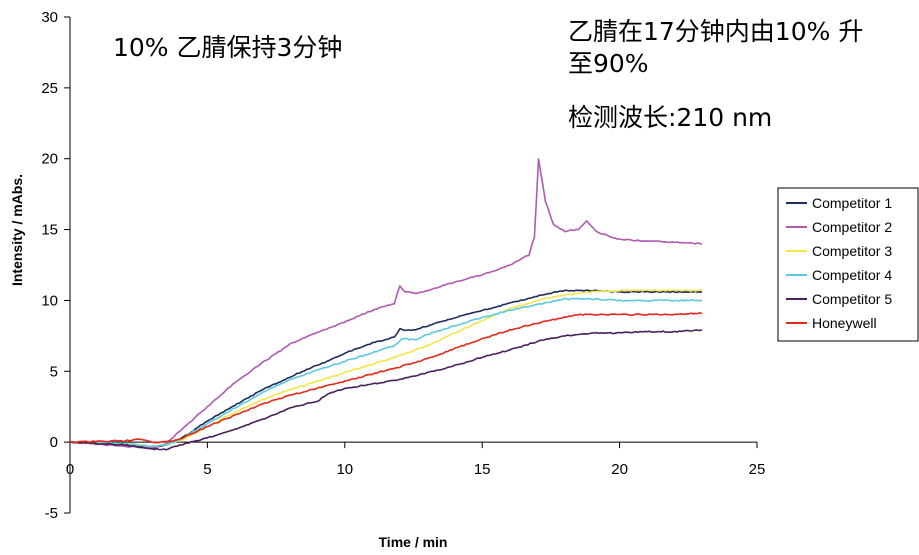 This screenshot has height=555, width=919. Describe the element at coordinates (49, 230) in the screenshot. I see `y-tick-label: 15` at that location.